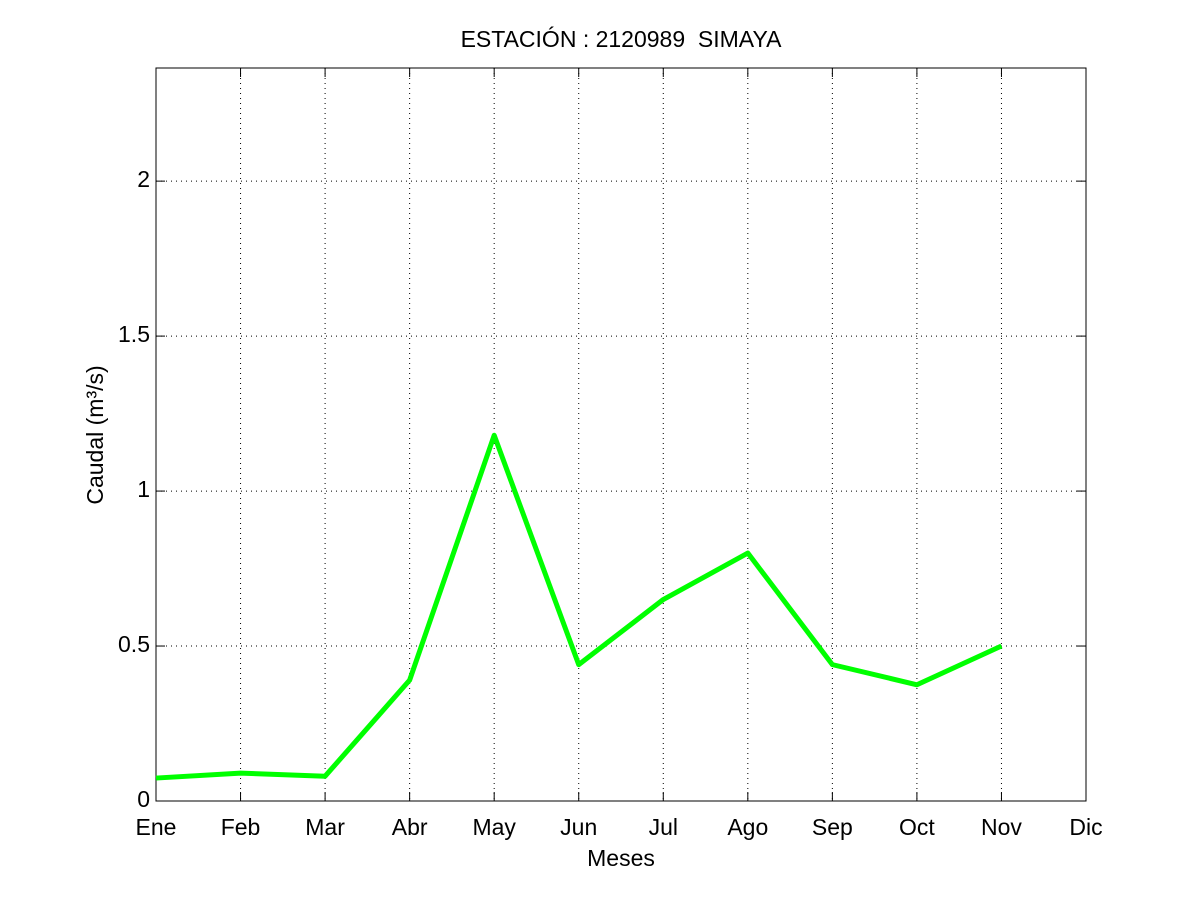 This screenshot has width=1200, height=900. Describe the element at coordinates (832, 827) in the screenshot. I see `x-tick-label: Sep` at that location.